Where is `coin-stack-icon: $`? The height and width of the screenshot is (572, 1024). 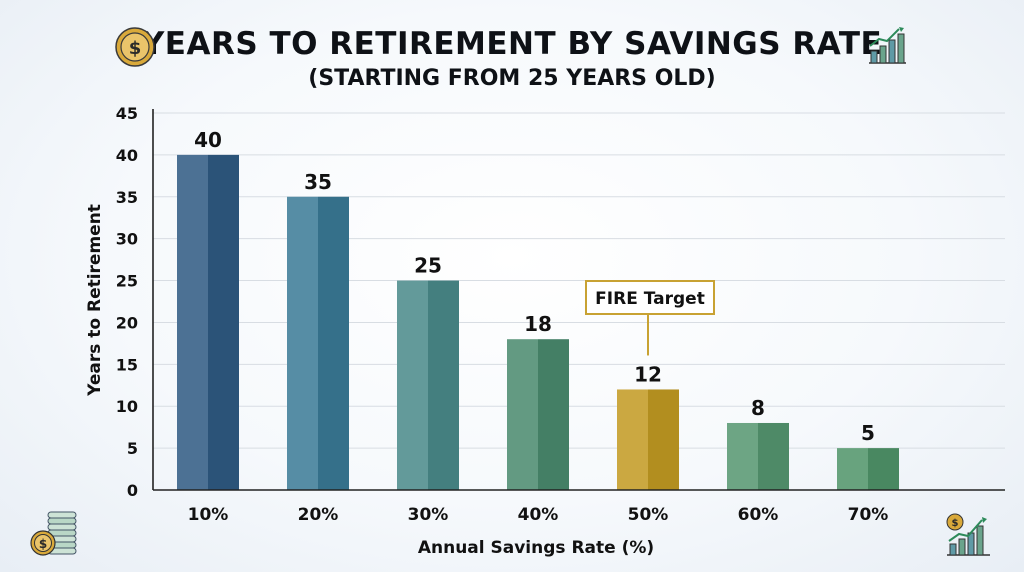 coin-stack-icon: $ is located at coordinates (53, 533).